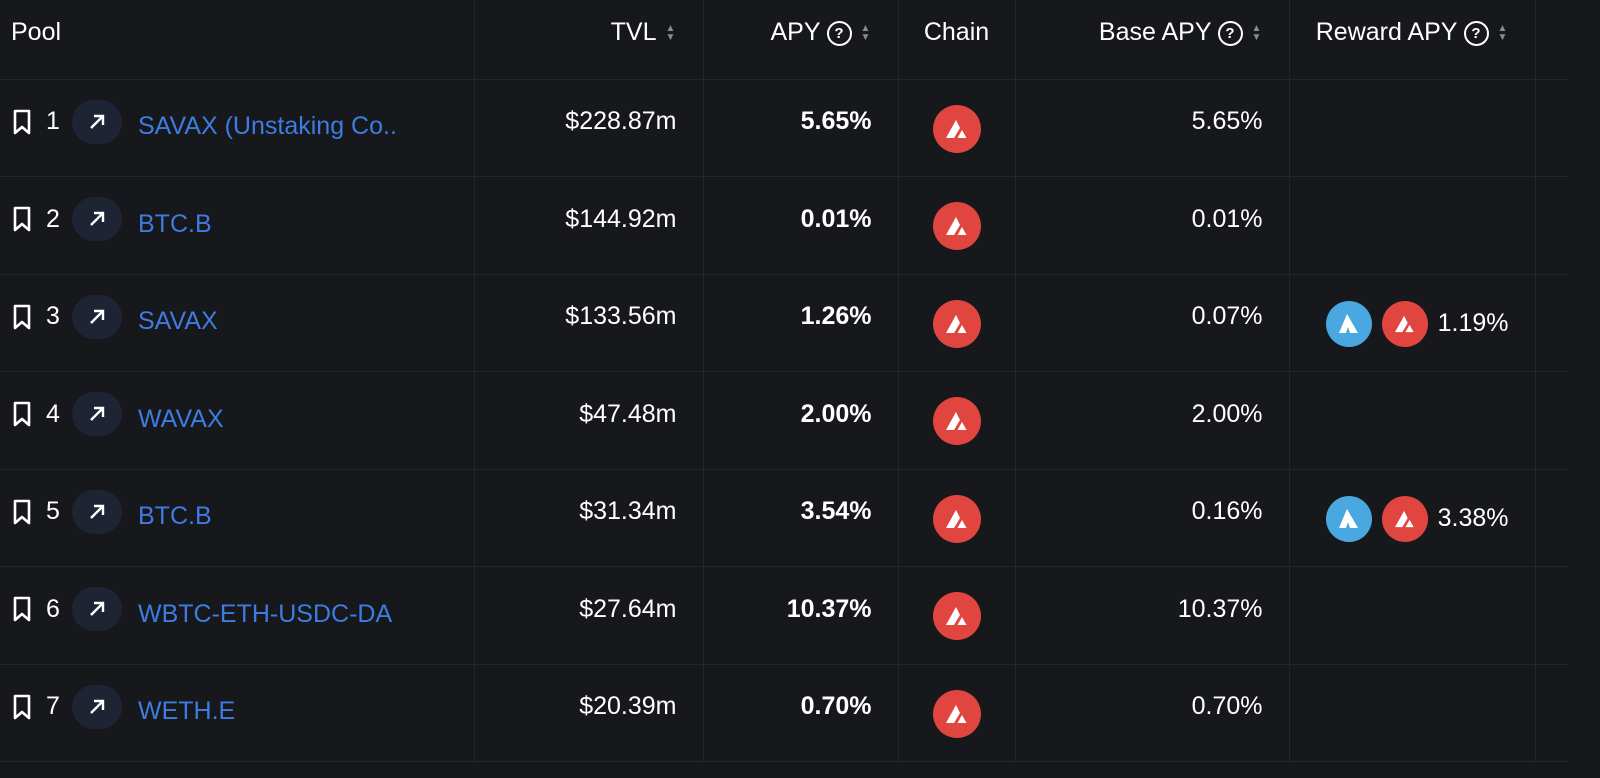 The image size is (1600, 778). I want to click on base-apy-cell: 2.00%, so click(1152, 420).